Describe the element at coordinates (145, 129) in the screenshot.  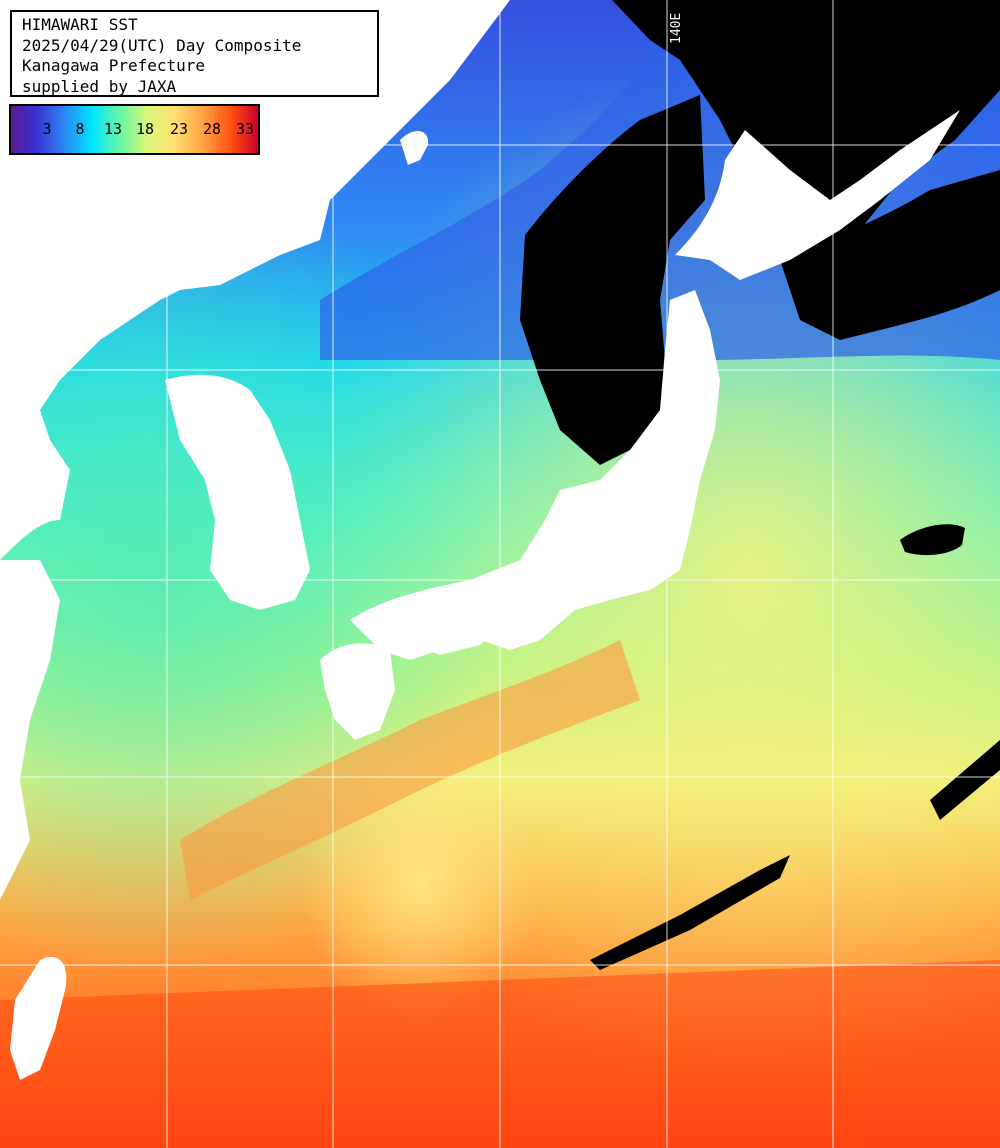
I see `legend-tick: 18` at that location.